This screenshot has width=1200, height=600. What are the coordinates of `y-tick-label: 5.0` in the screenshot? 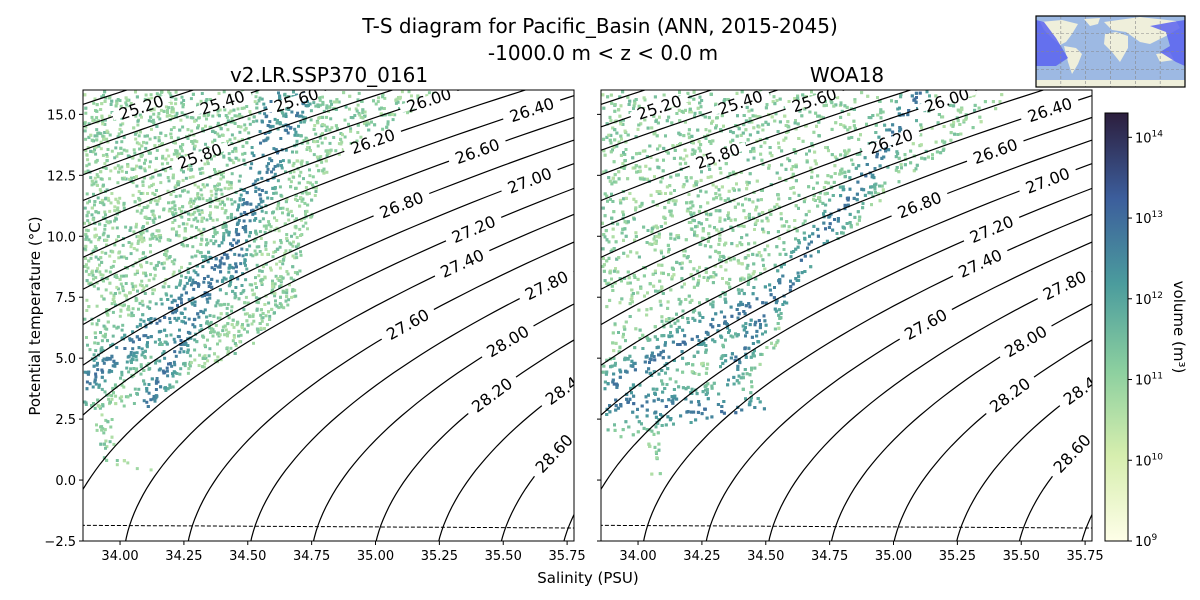 It's located at (65, 359).